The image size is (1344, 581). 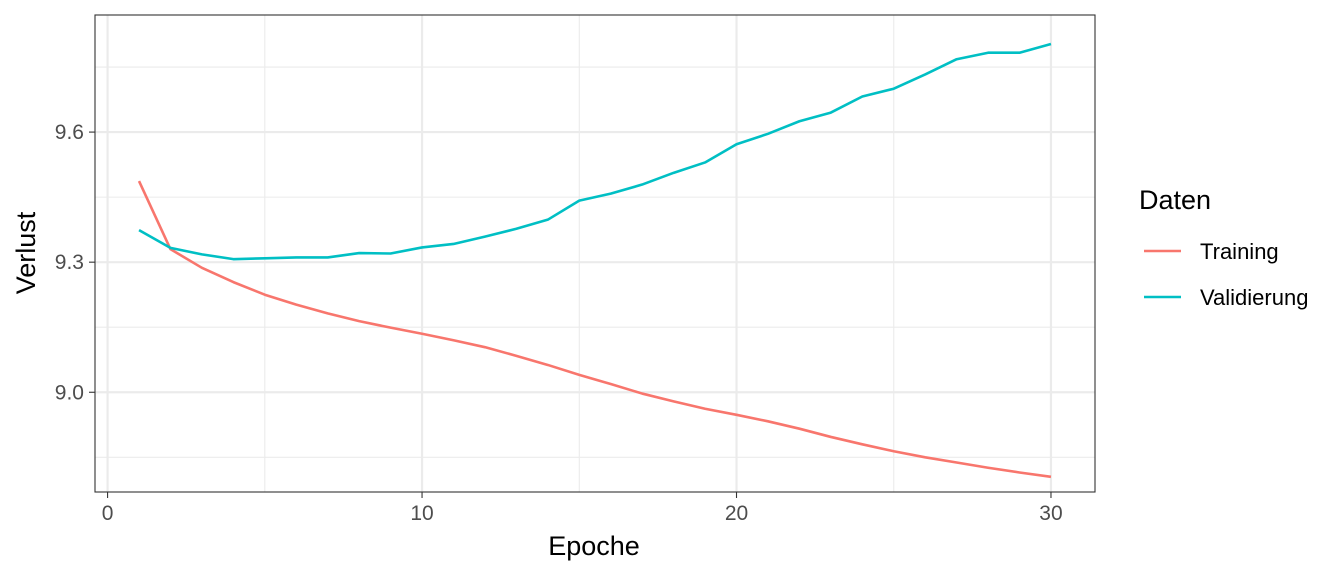 I want to click on legend-title: Daten, so click(x=1175, y=200).